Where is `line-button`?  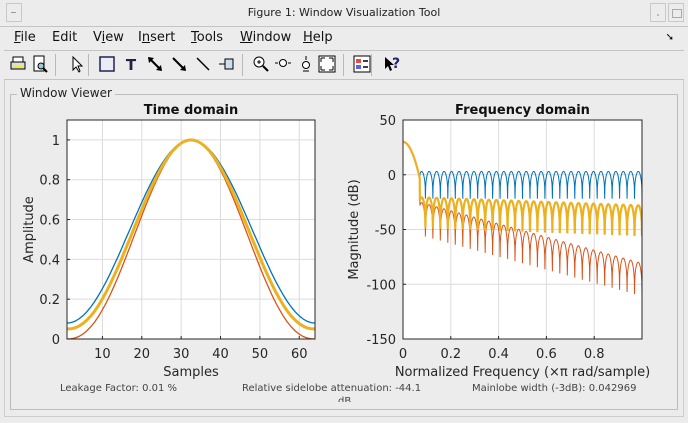
line-button is located at coordinates (203, 64).